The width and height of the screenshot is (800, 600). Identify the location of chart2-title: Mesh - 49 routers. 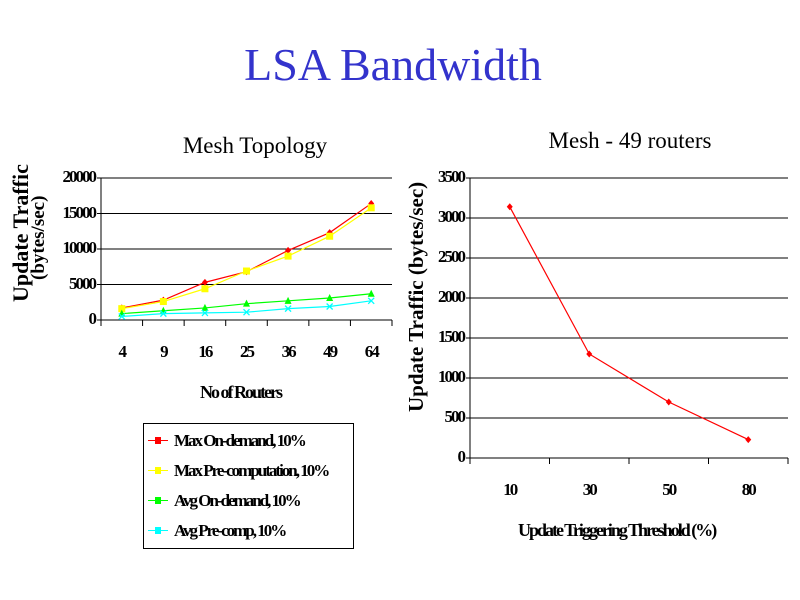
(630, 140).